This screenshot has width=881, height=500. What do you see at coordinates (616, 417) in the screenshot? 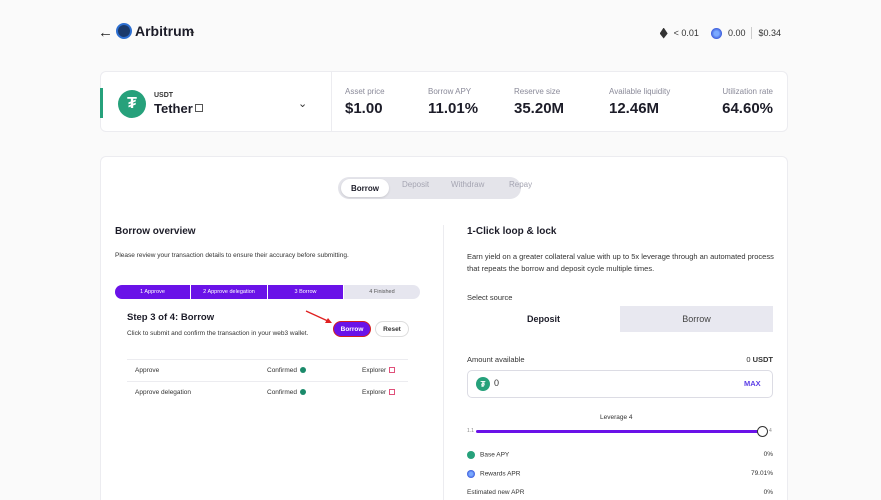
I see `leverage-label: Leverage 4` at bounding box center [616, 417].